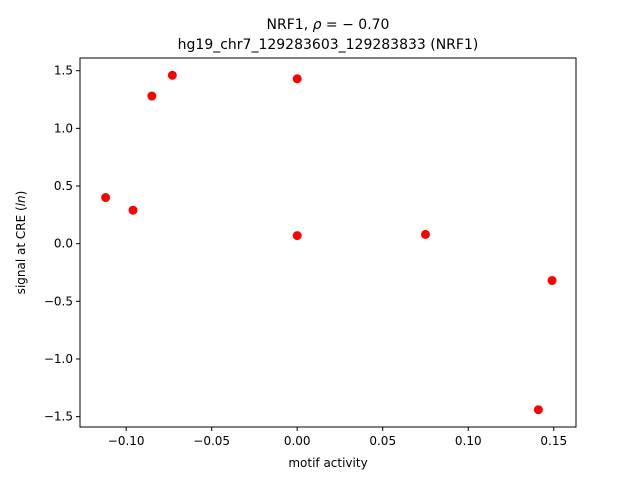 The height and width of the screenshot is (480, 640). Describe the element at coordinates (58, 359) in the screenshot. I see `y-tick-label: −1.0` at that location.